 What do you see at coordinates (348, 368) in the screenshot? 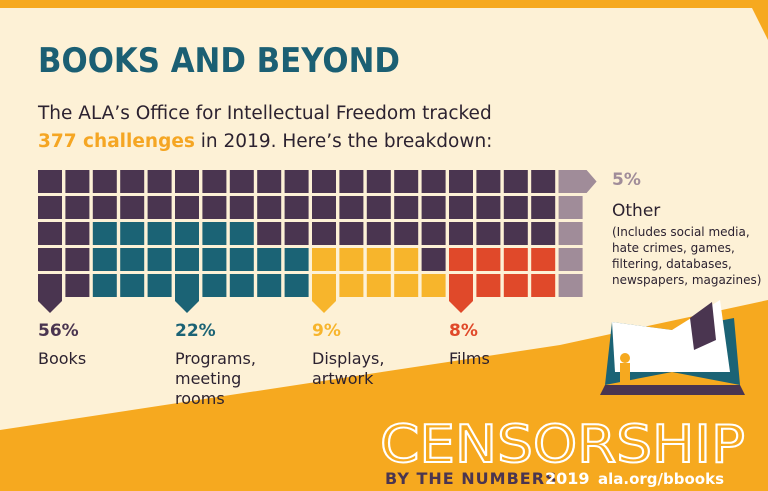
I see `category-label: Displays, artwork` at bounding box center [348, 368].